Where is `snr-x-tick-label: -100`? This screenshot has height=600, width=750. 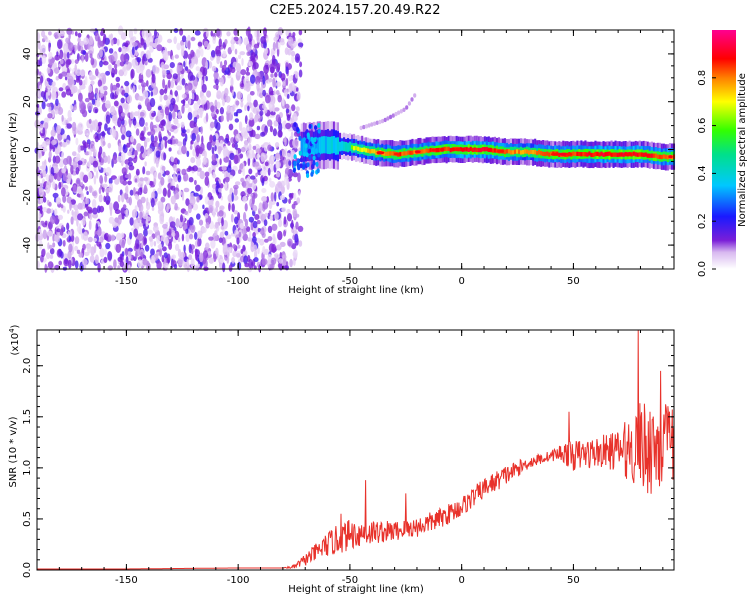 snr-x-tick-label: -100 is located at coordinates (238, 580).